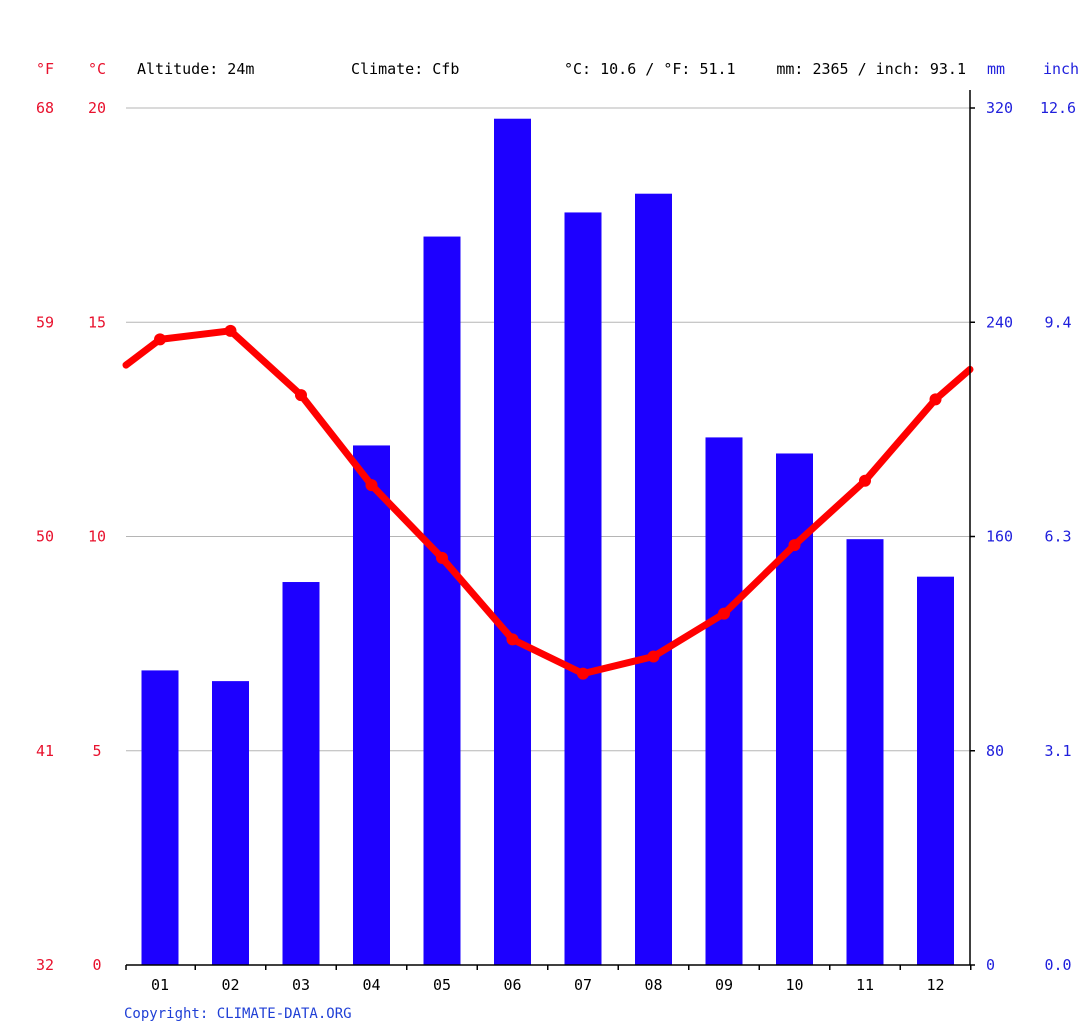 The height and width of the screenshot is (1029, 1084). I want to click on tick-label-mm: 0, so click(990, 965).